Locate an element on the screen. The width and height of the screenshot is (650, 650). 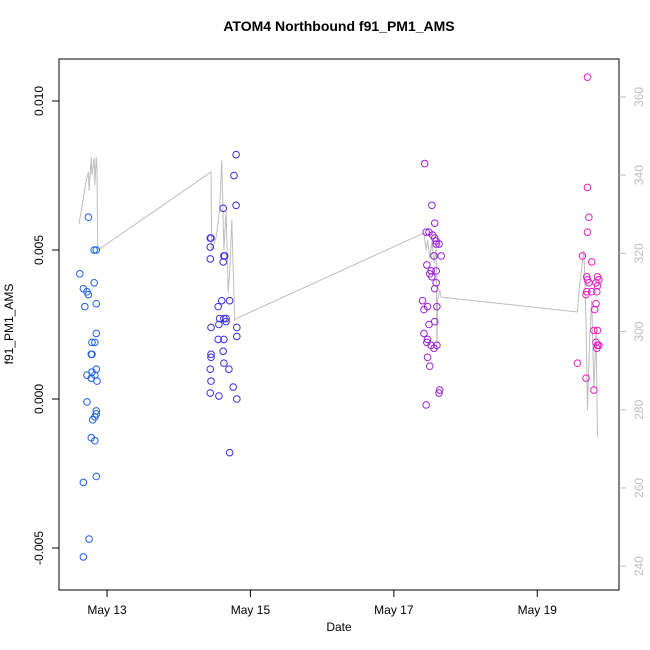
x-tick-label: May 13 is located at coordinates (107, 610).